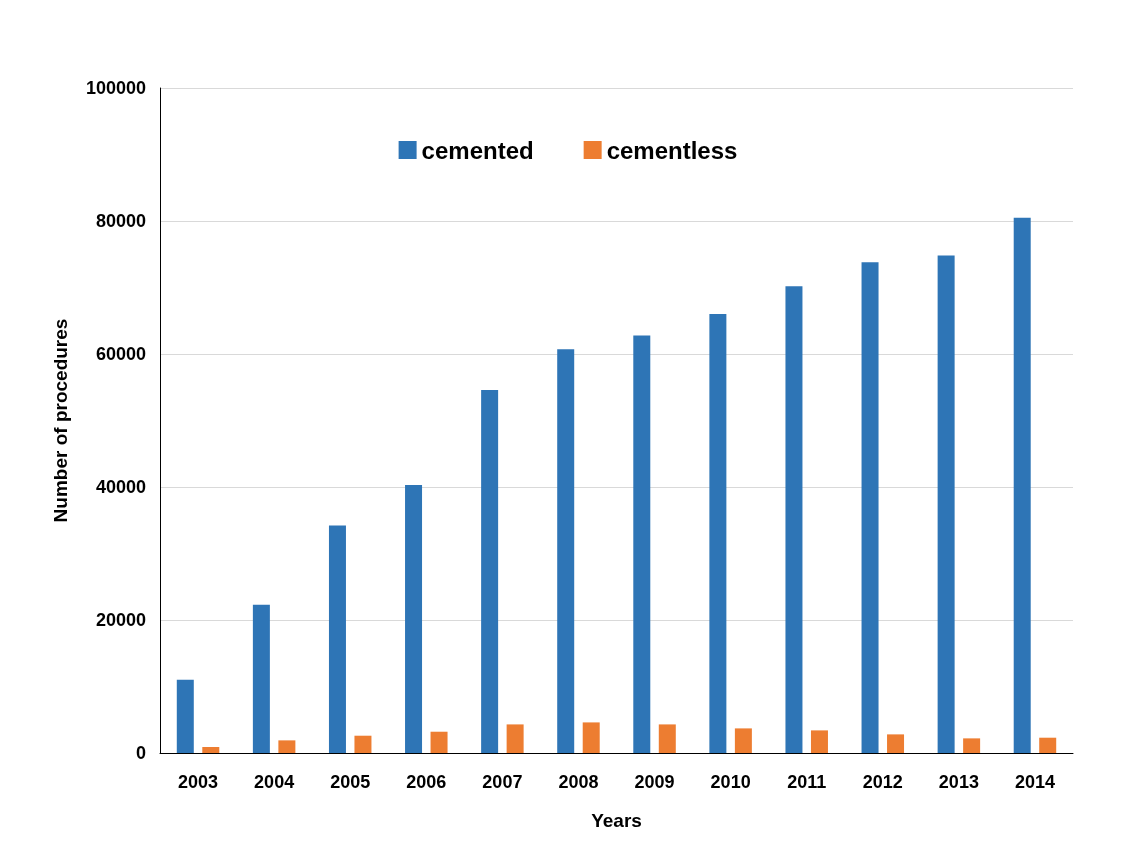 Image resolution: width=1137 pixels, height=863 pixels. Describe the element at coordinates (60, 420) in the screenshot. I see `y-axis-title: Number of procedures` at that location.